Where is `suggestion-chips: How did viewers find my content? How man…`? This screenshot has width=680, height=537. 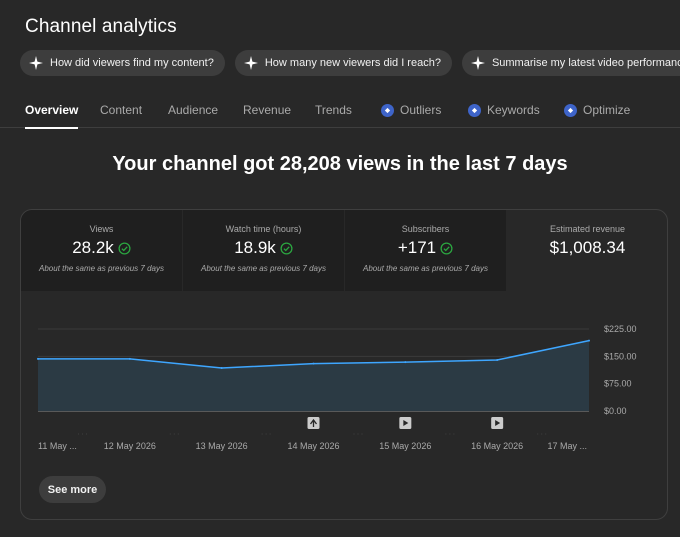 suggestion-chips: How did viewers find my content? How man… is located at coordinates (350, 63).